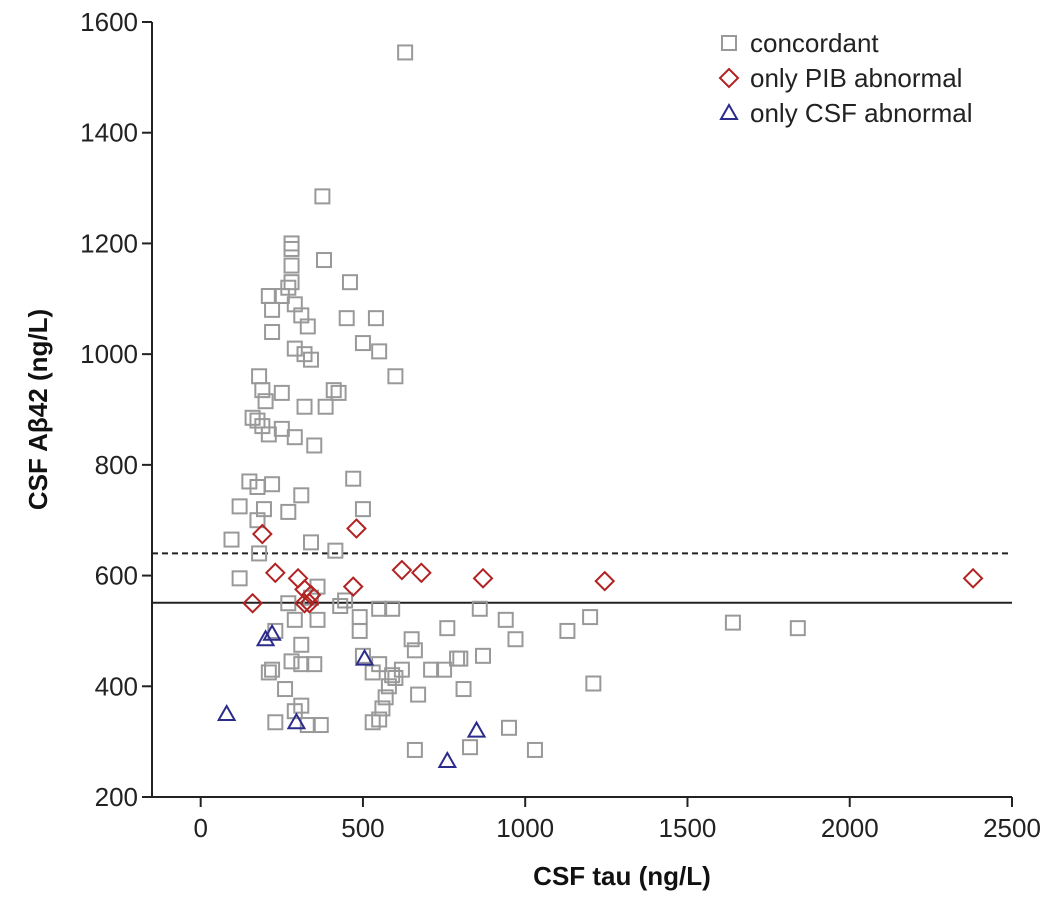 This screenshot has width=1052, height=905. Describe the element at coordinates (116, 576) in the screenshot. I see `y-tick-label: 600` at that location.